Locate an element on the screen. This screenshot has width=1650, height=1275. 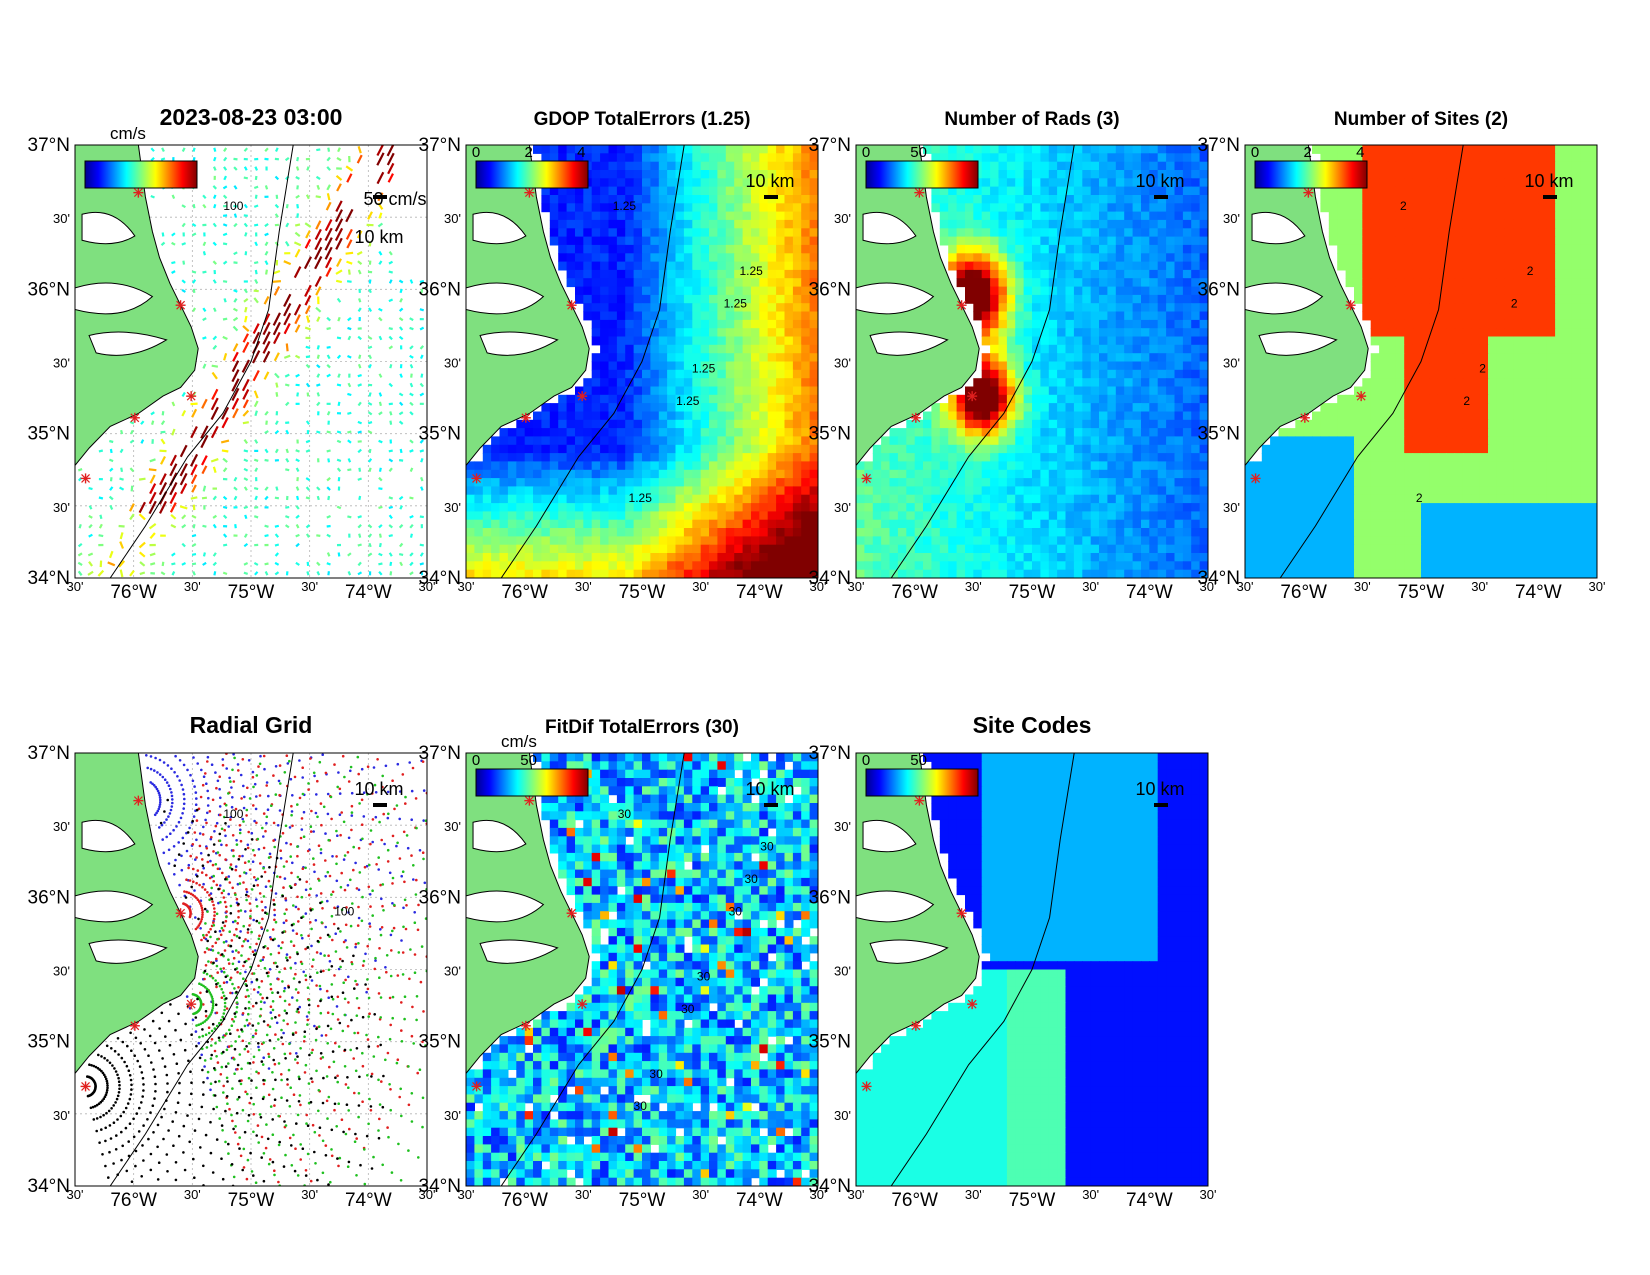
lon-tick-label: 30' is located at coordinates (1208, 586).